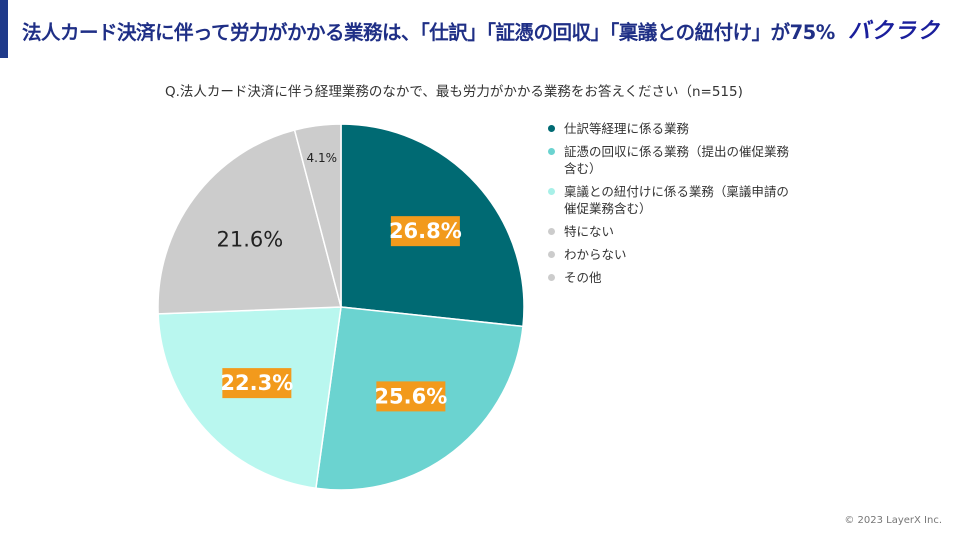 This screenshot has width=960, height=540. I want to click on data-label-2: 22.3%, so click(256, 383).